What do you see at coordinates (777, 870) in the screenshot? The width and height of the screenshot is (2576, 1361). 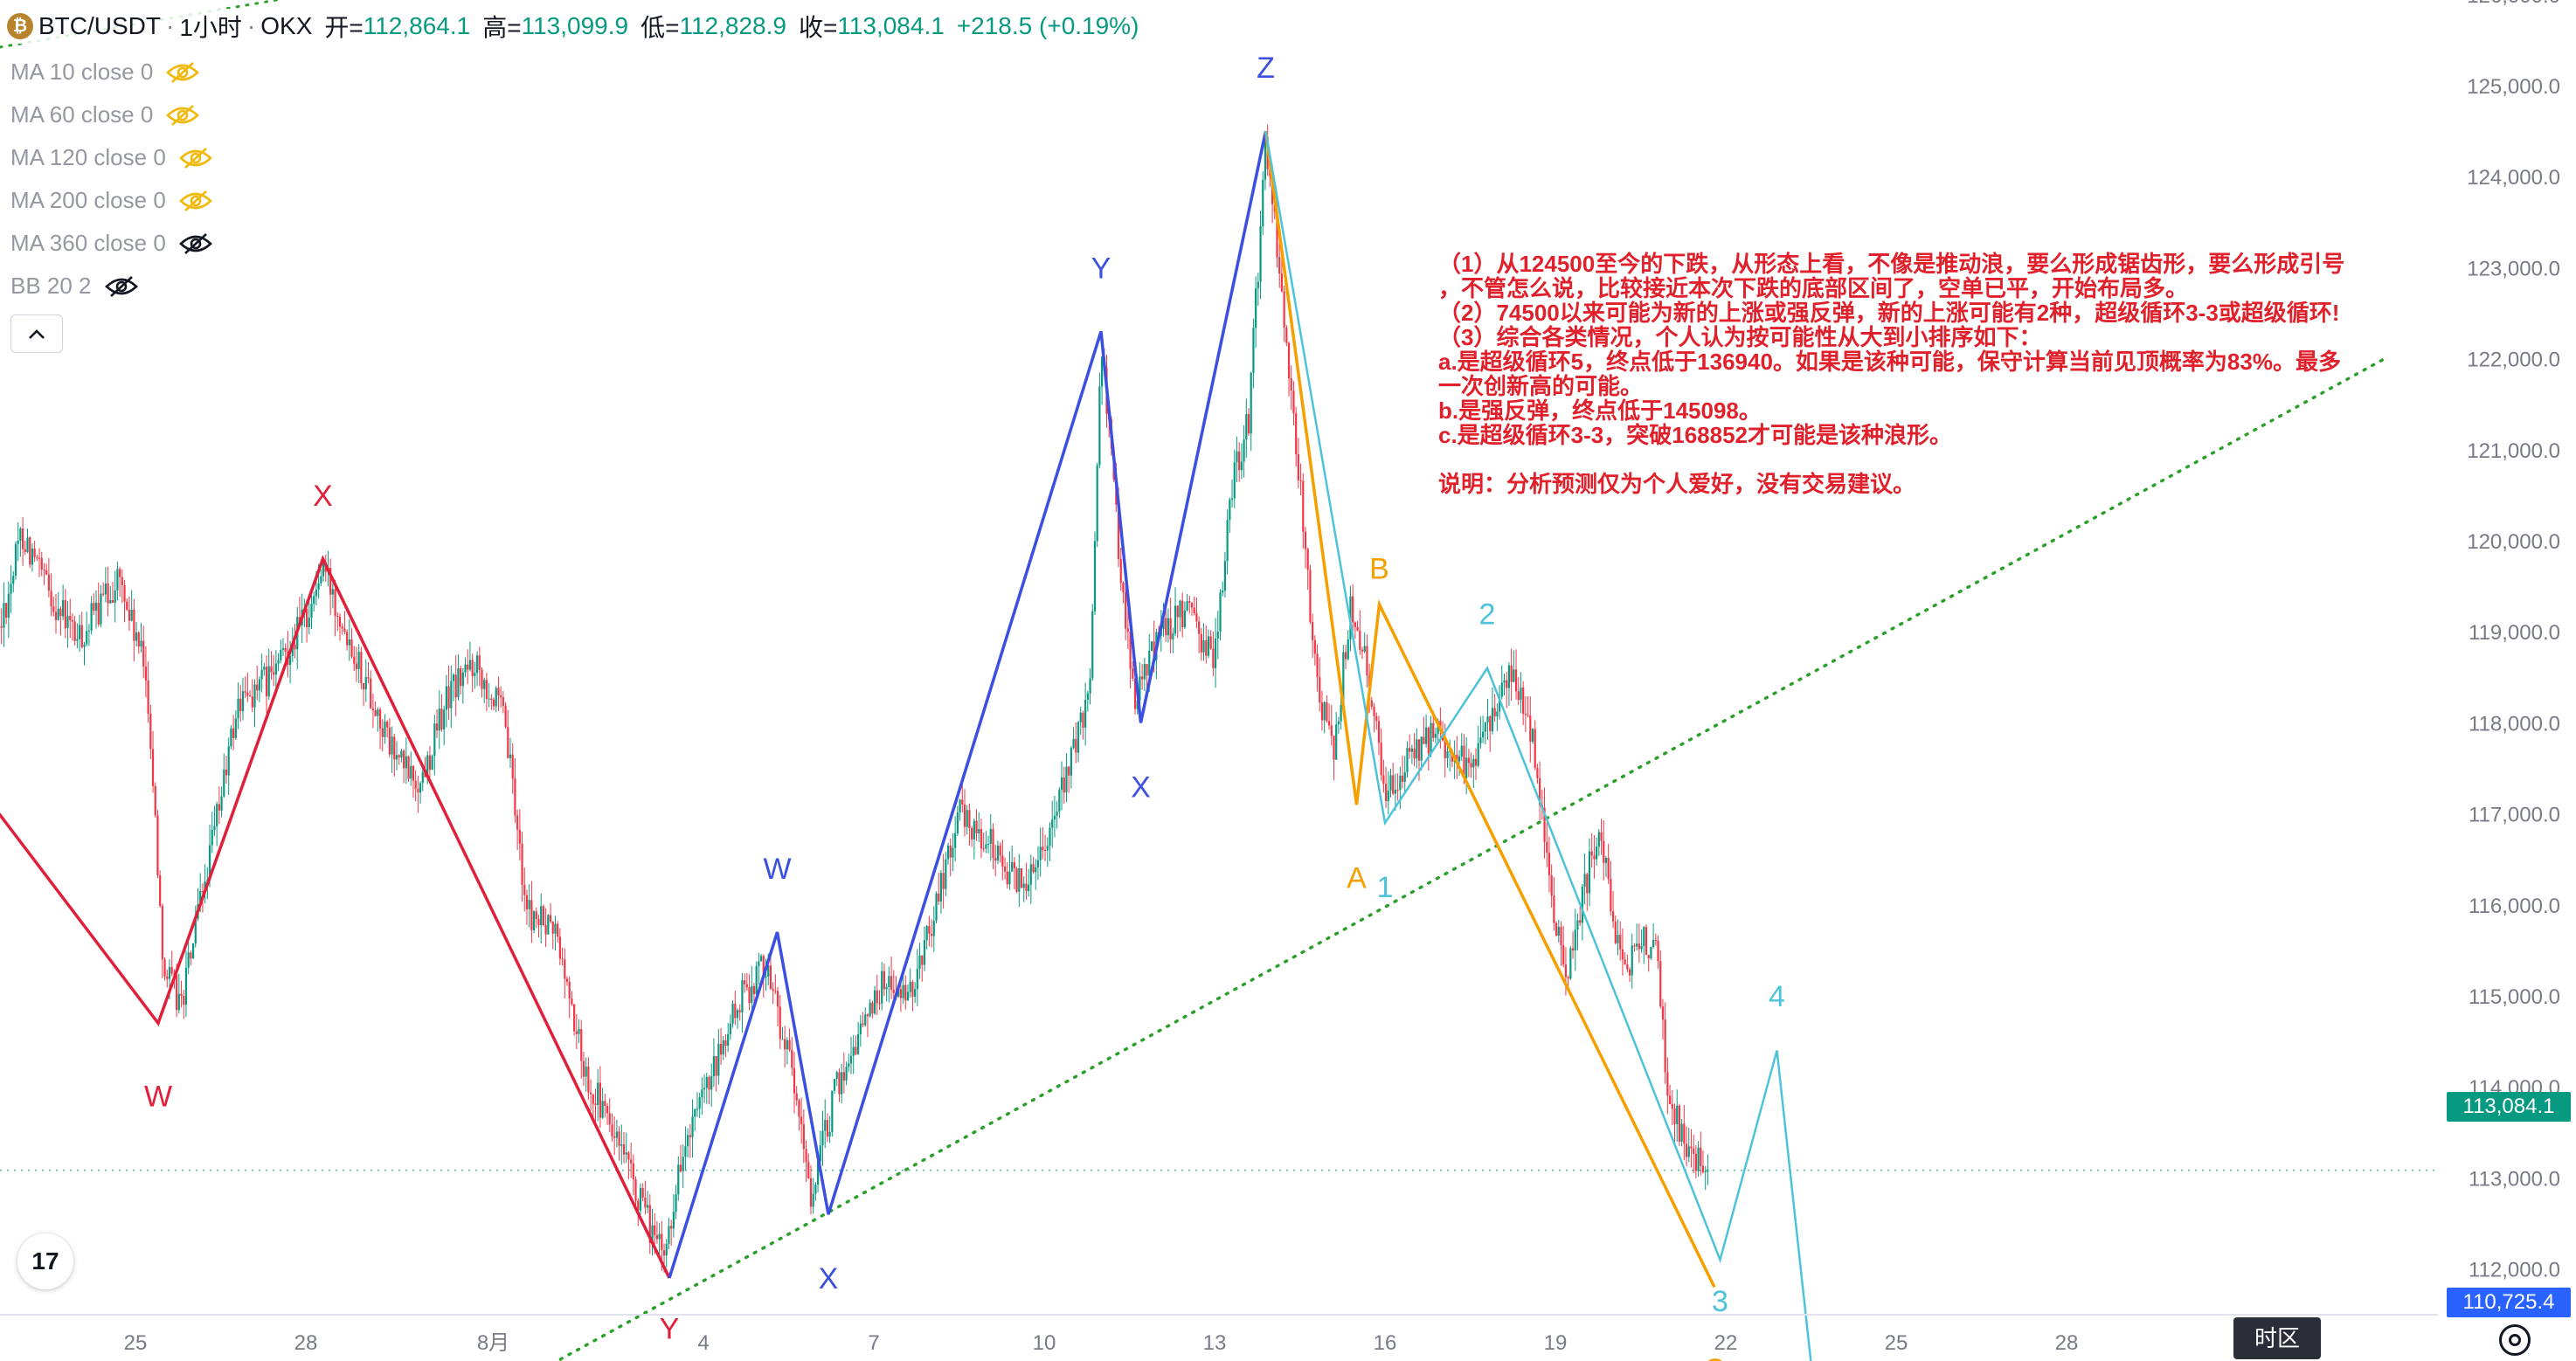 I see `wave-label-blue: W` at bounding box center [777, 870].